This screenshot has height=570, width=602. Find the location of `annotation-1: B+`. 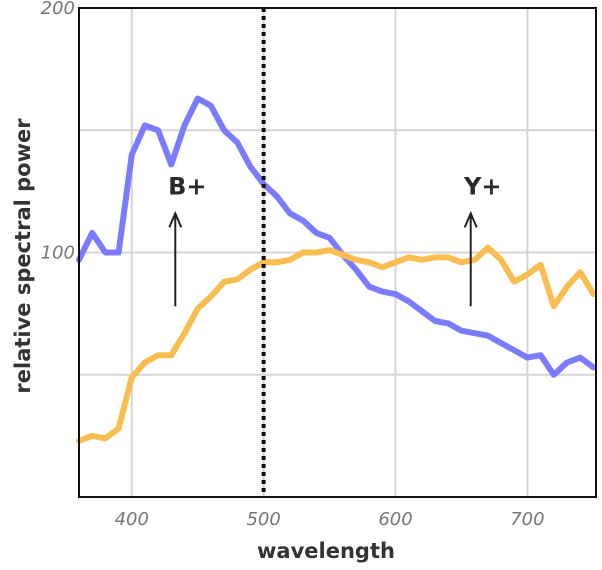

annotation-1: B+ is located at coordinates (187, 239).